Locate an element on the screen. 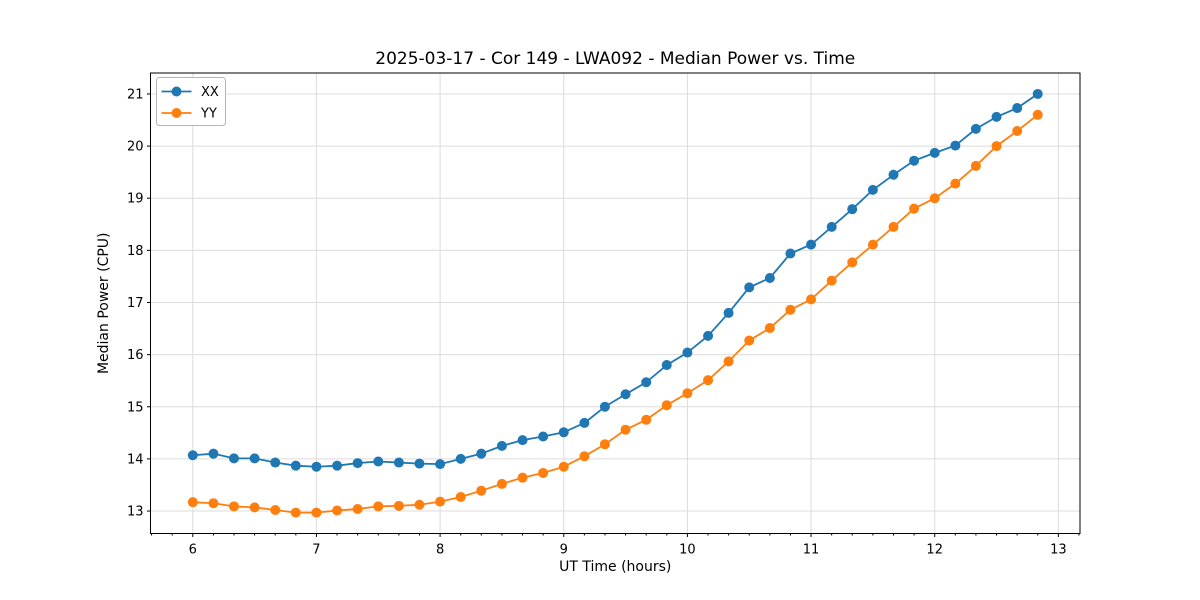  x-tick-label: 12 is located at coordinates (934, 550).